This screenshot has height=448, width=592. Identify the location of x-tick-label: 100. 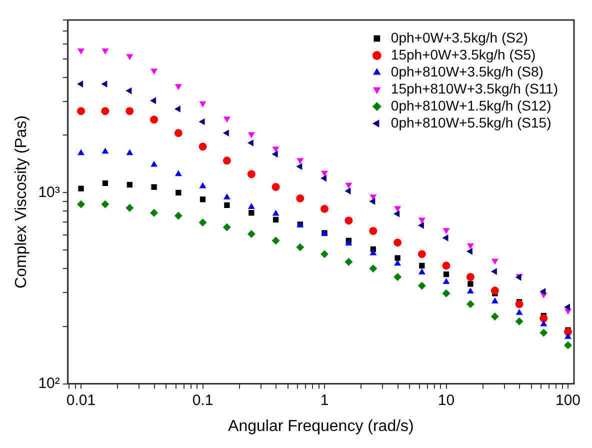
(568, 400).